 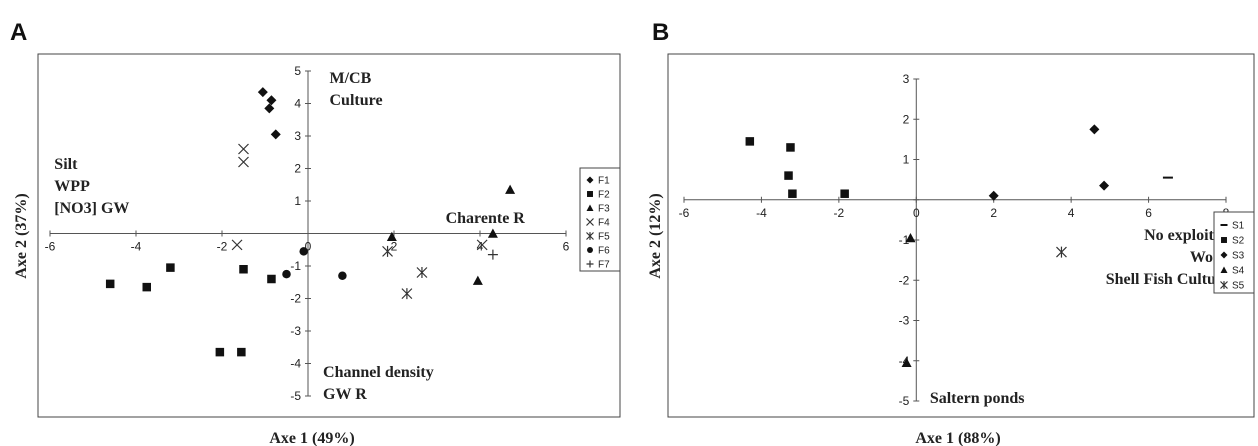 I want to click on legend-label-f3: F3, so click(x=604, y=209).